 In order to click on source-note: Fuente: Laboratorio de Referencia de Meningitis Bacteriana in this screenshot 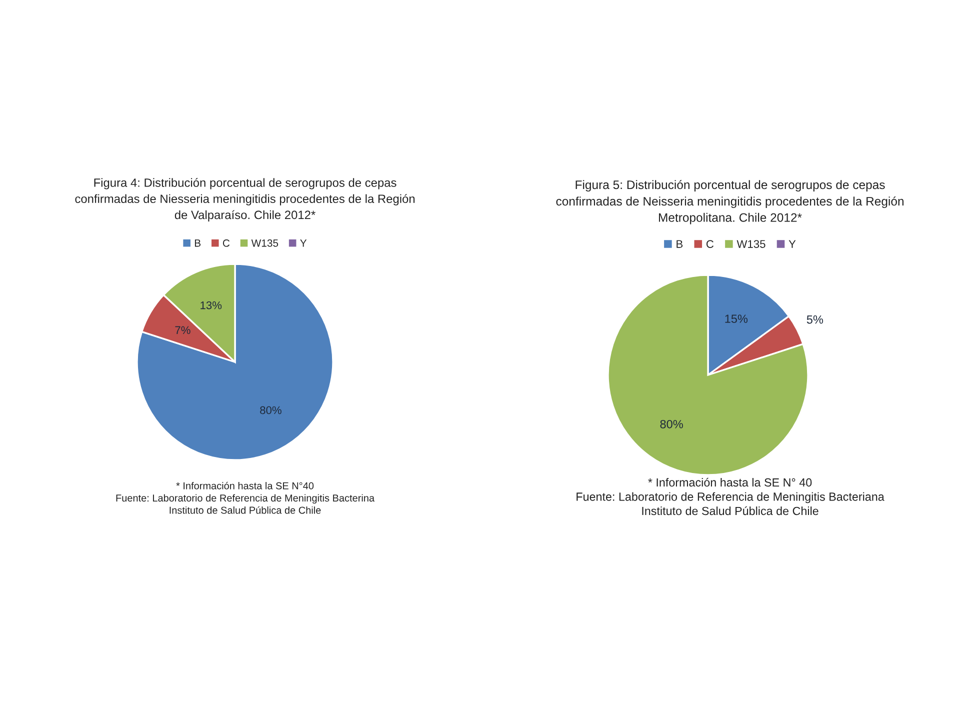, I will do `click(730, 498)`.